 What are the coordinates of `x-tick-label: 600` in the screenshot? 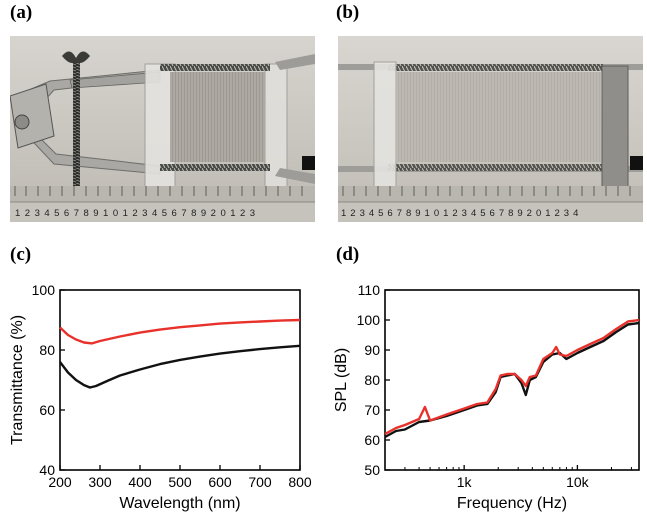 It's located at (220, 482).